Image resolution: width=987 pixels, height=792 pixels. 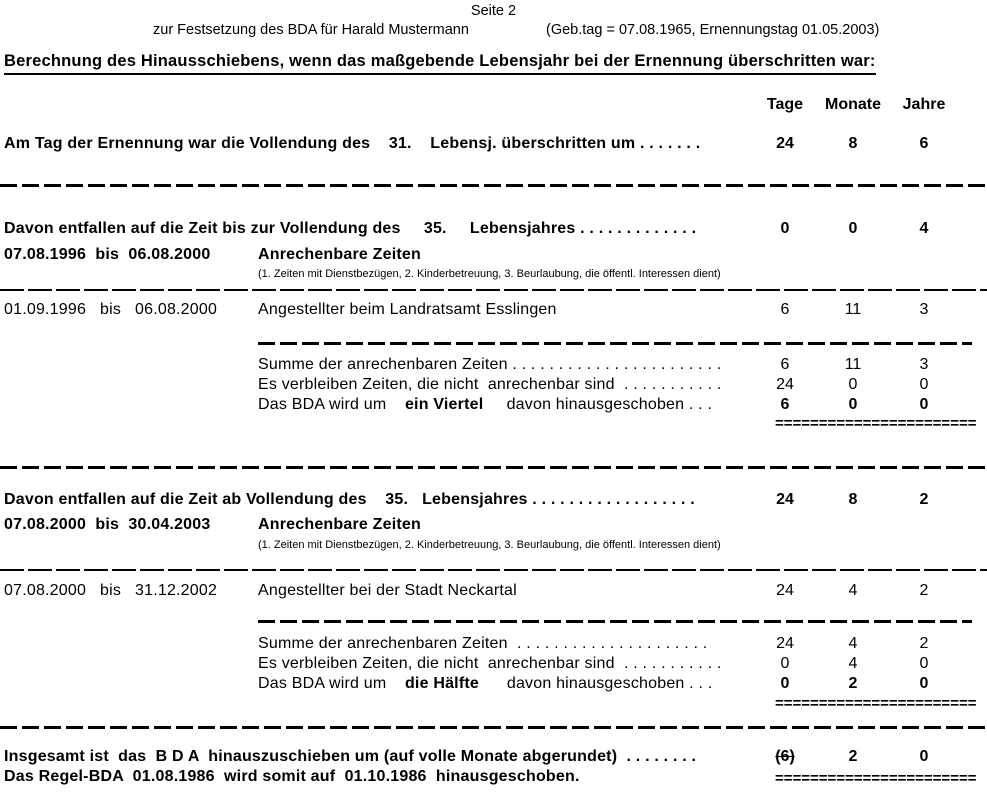 I want to click on section2-entry-monate: 4, so click(x=853, y=590).